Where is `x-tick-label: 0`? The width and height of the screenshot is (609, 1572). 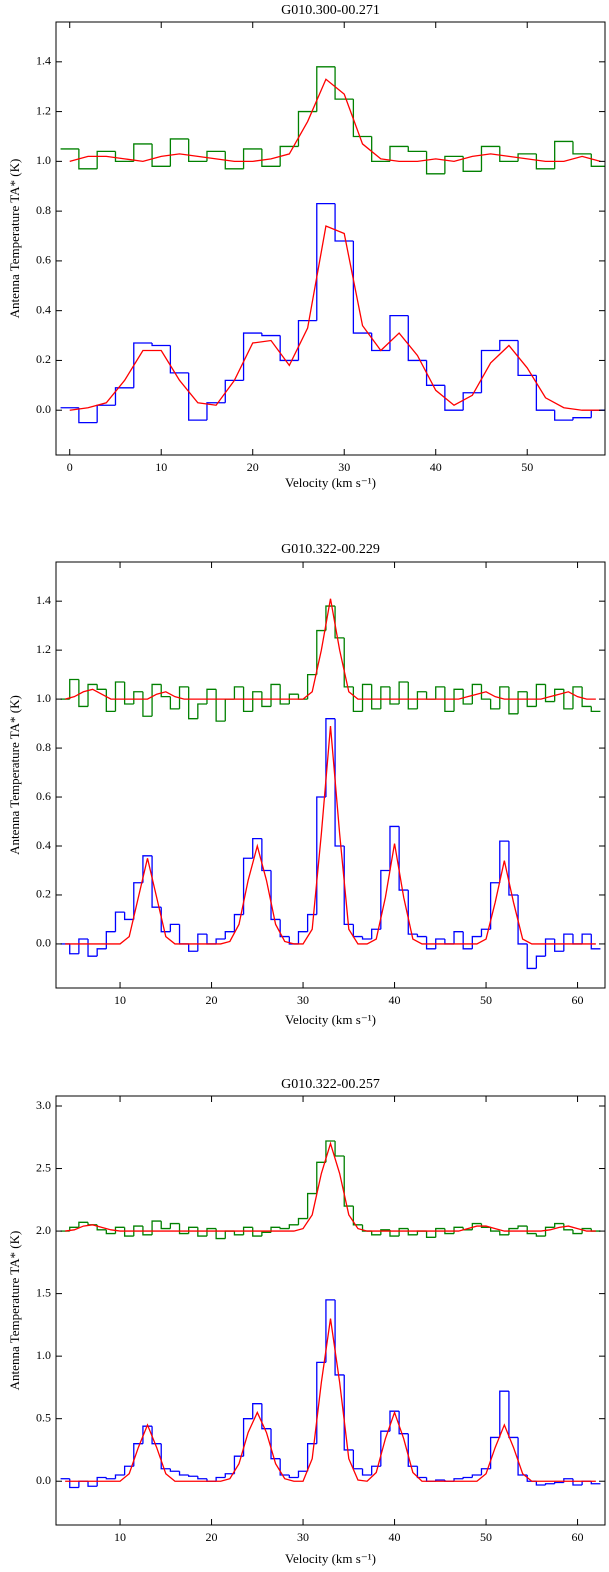 x-tick-label: 0 is located at coordinates (70, 467).